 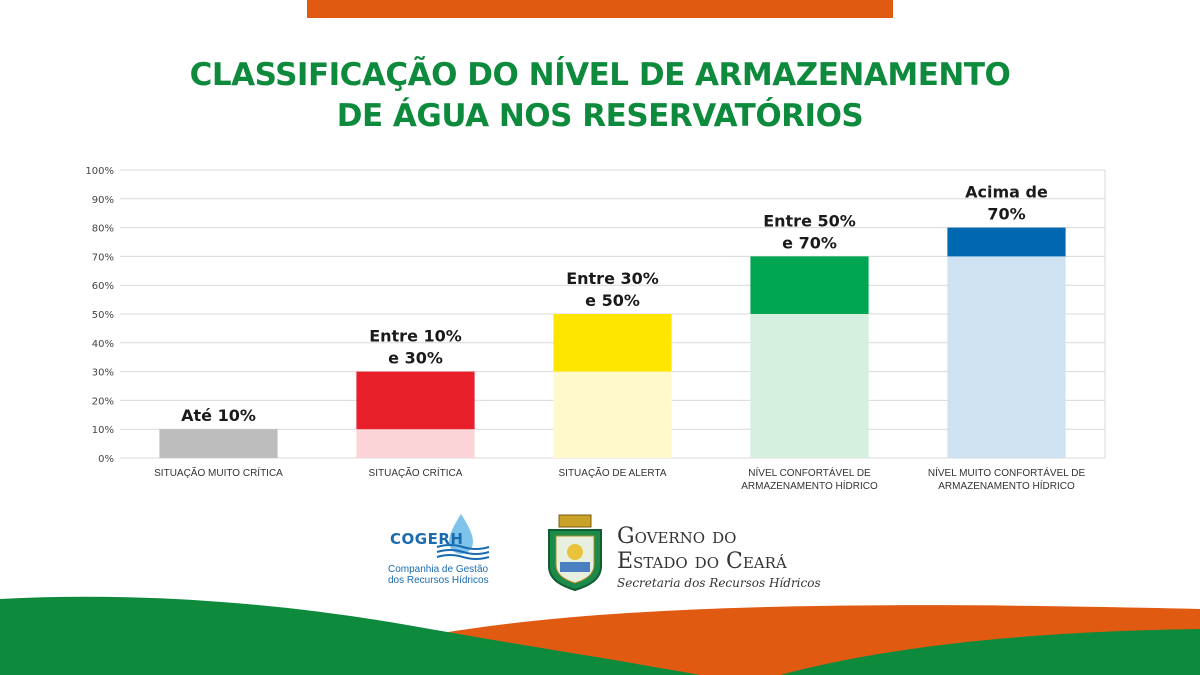 I want to click on title-line-1: CLASSIFICAÇÃO DO NÍVEL DE ARMAZENAMENTO, so click(x=600, y=75).